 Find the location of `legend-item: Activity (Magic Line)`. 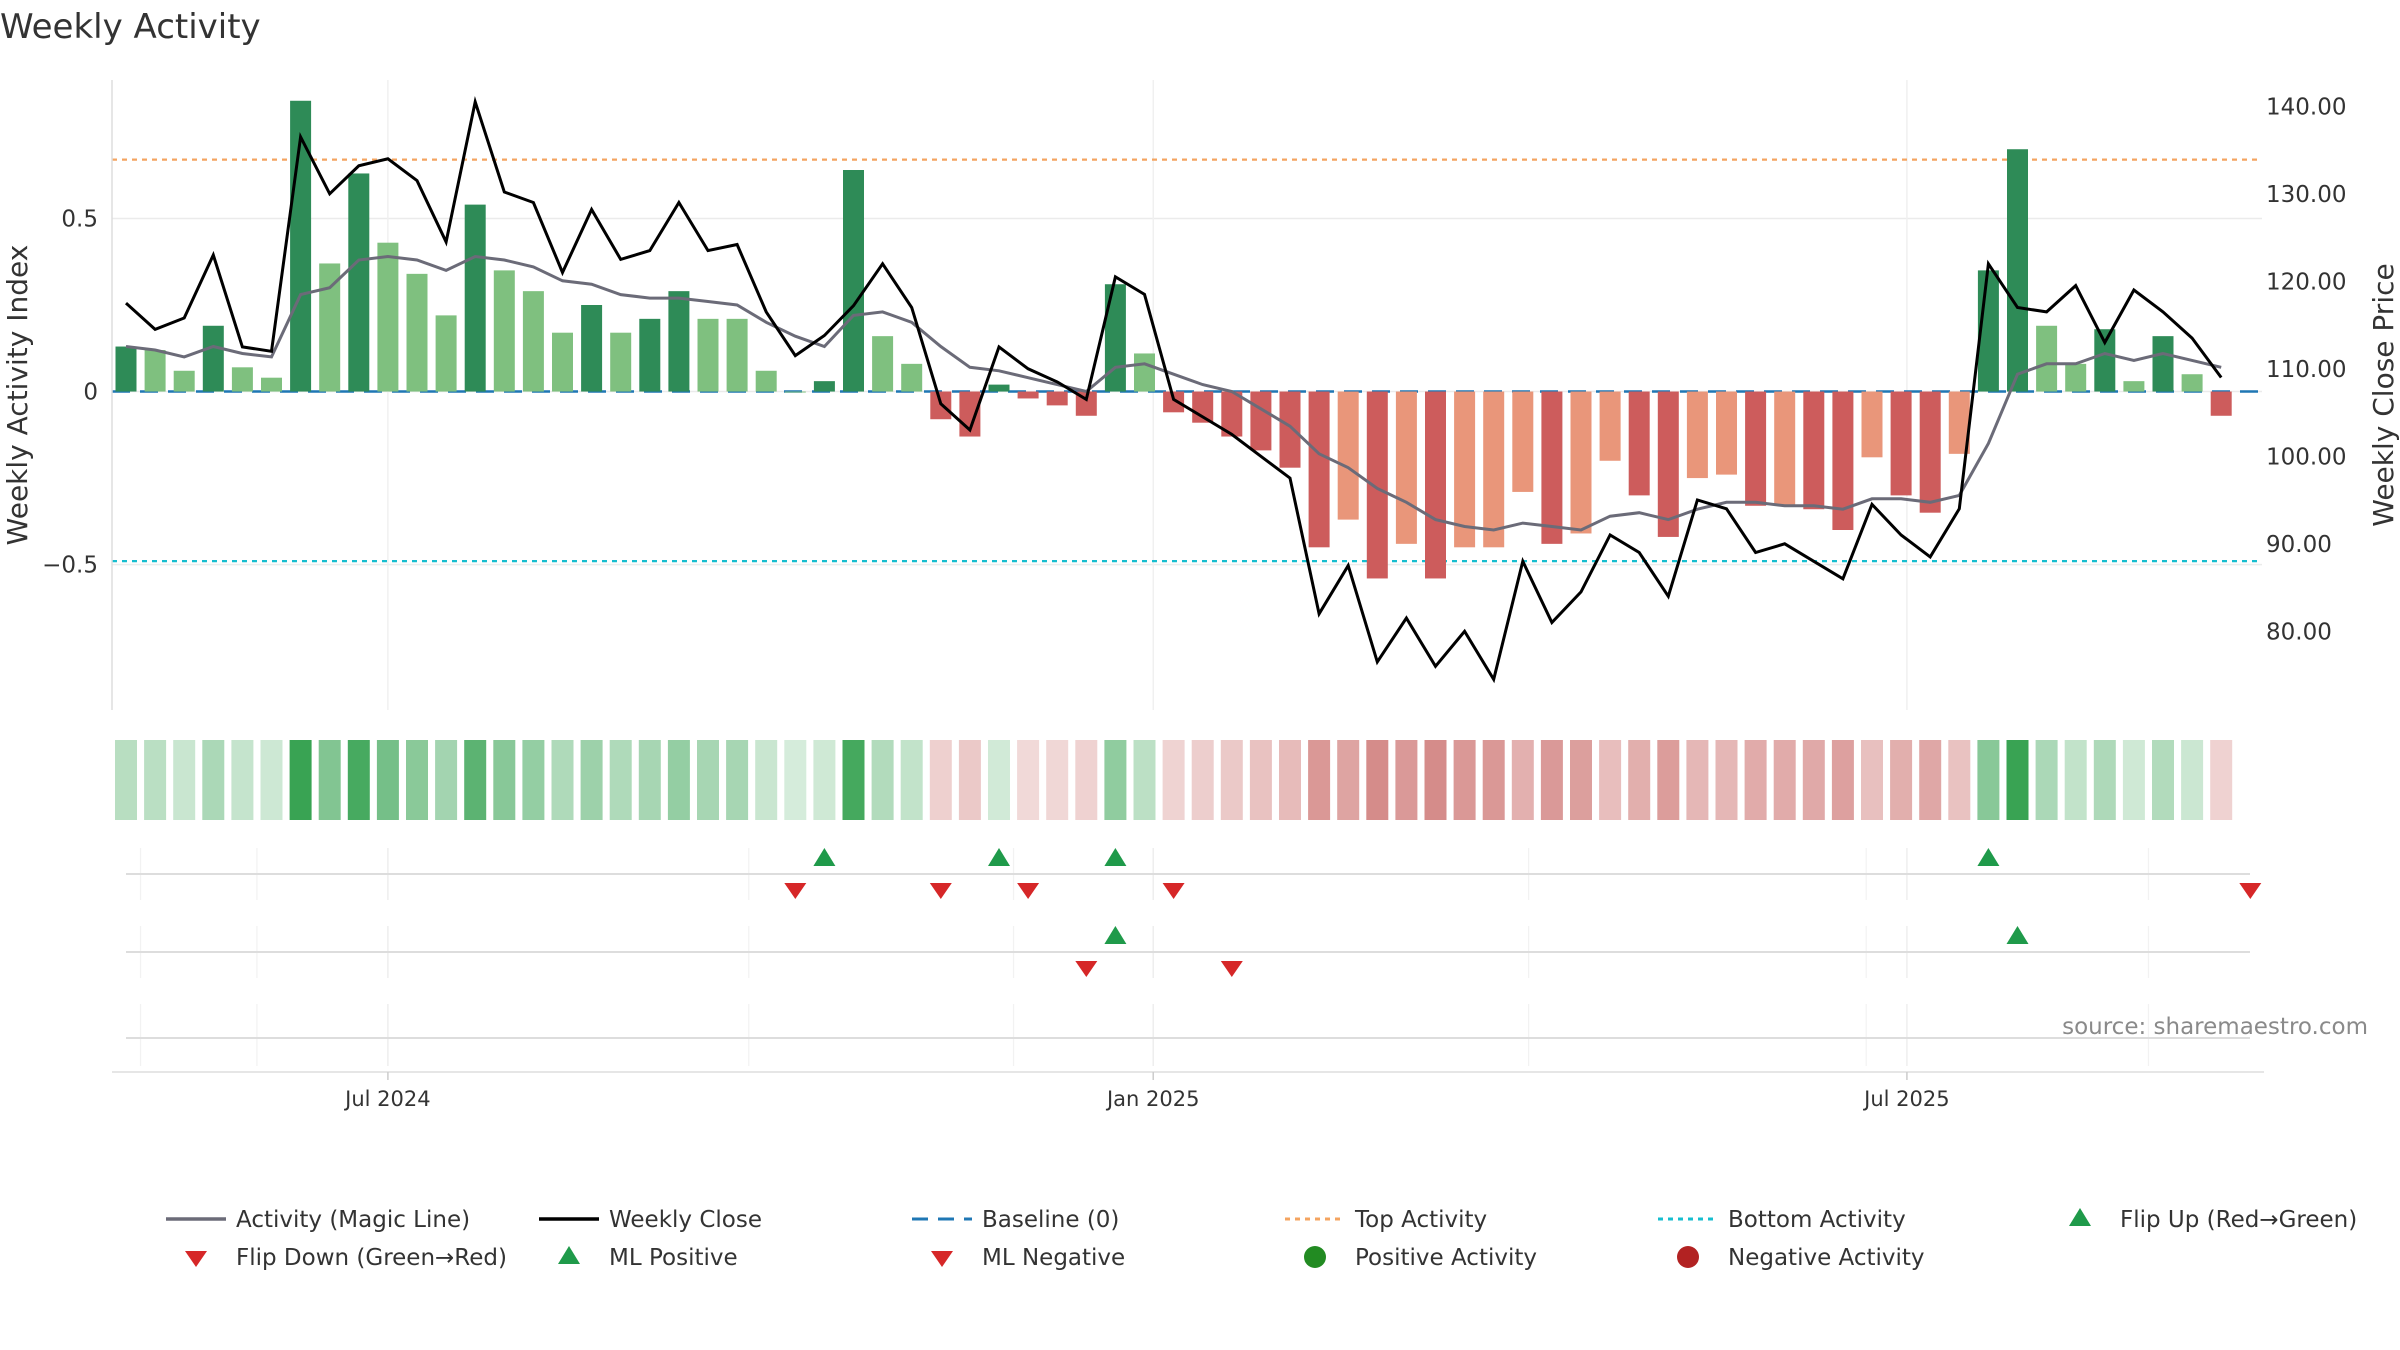

legend-item: Activity (Magic Line) is located at coordinates (318, 1220).